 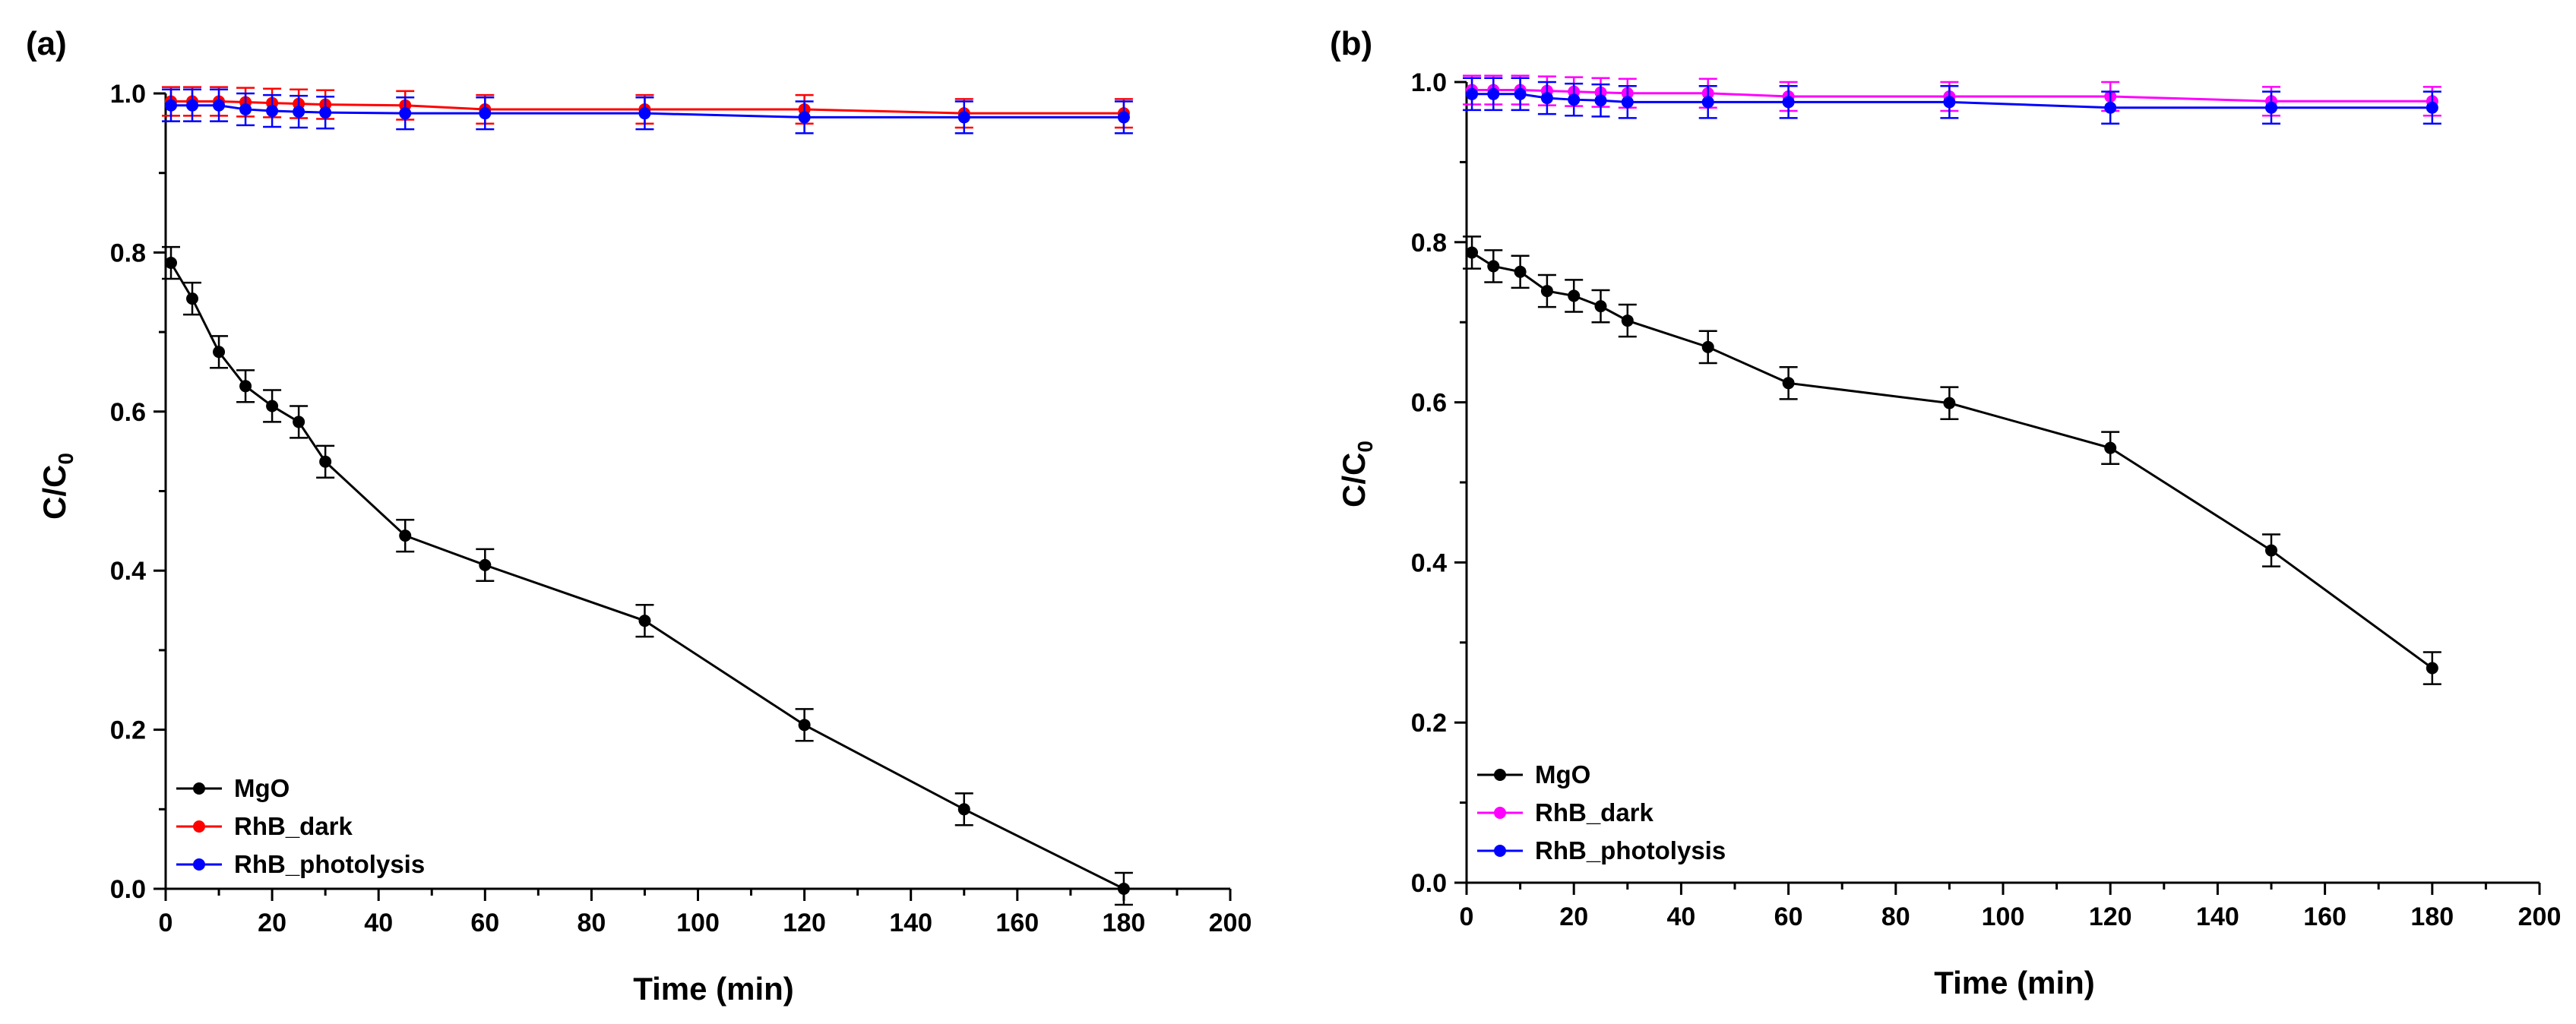 What do you see at coordinates (199, 826) in the screenshot?
I see `panel-a-legend-rhb-dark-marker-swatch` at bounding box center [199, 826].